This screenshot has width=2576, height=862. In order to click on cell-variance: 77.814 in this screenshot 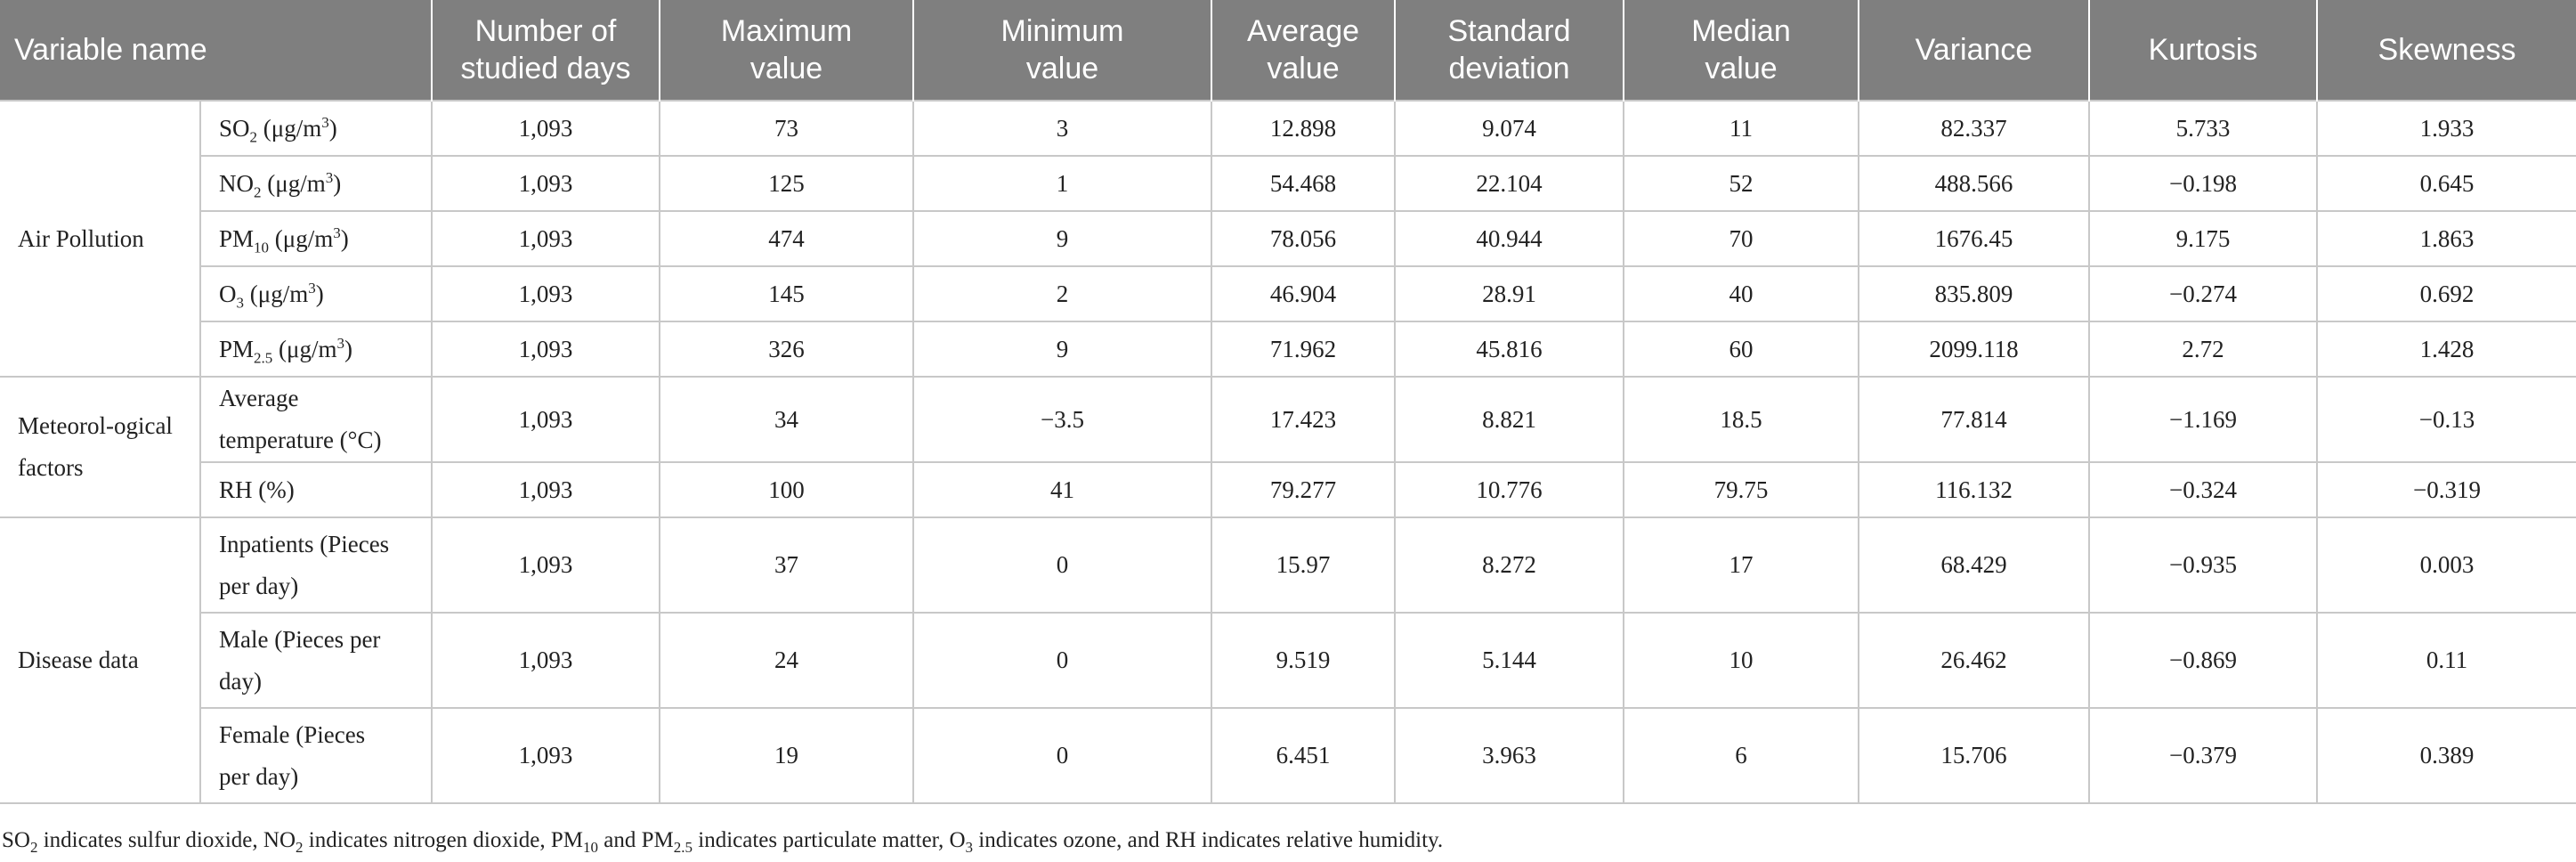, I will do `click(1974, 419)`.